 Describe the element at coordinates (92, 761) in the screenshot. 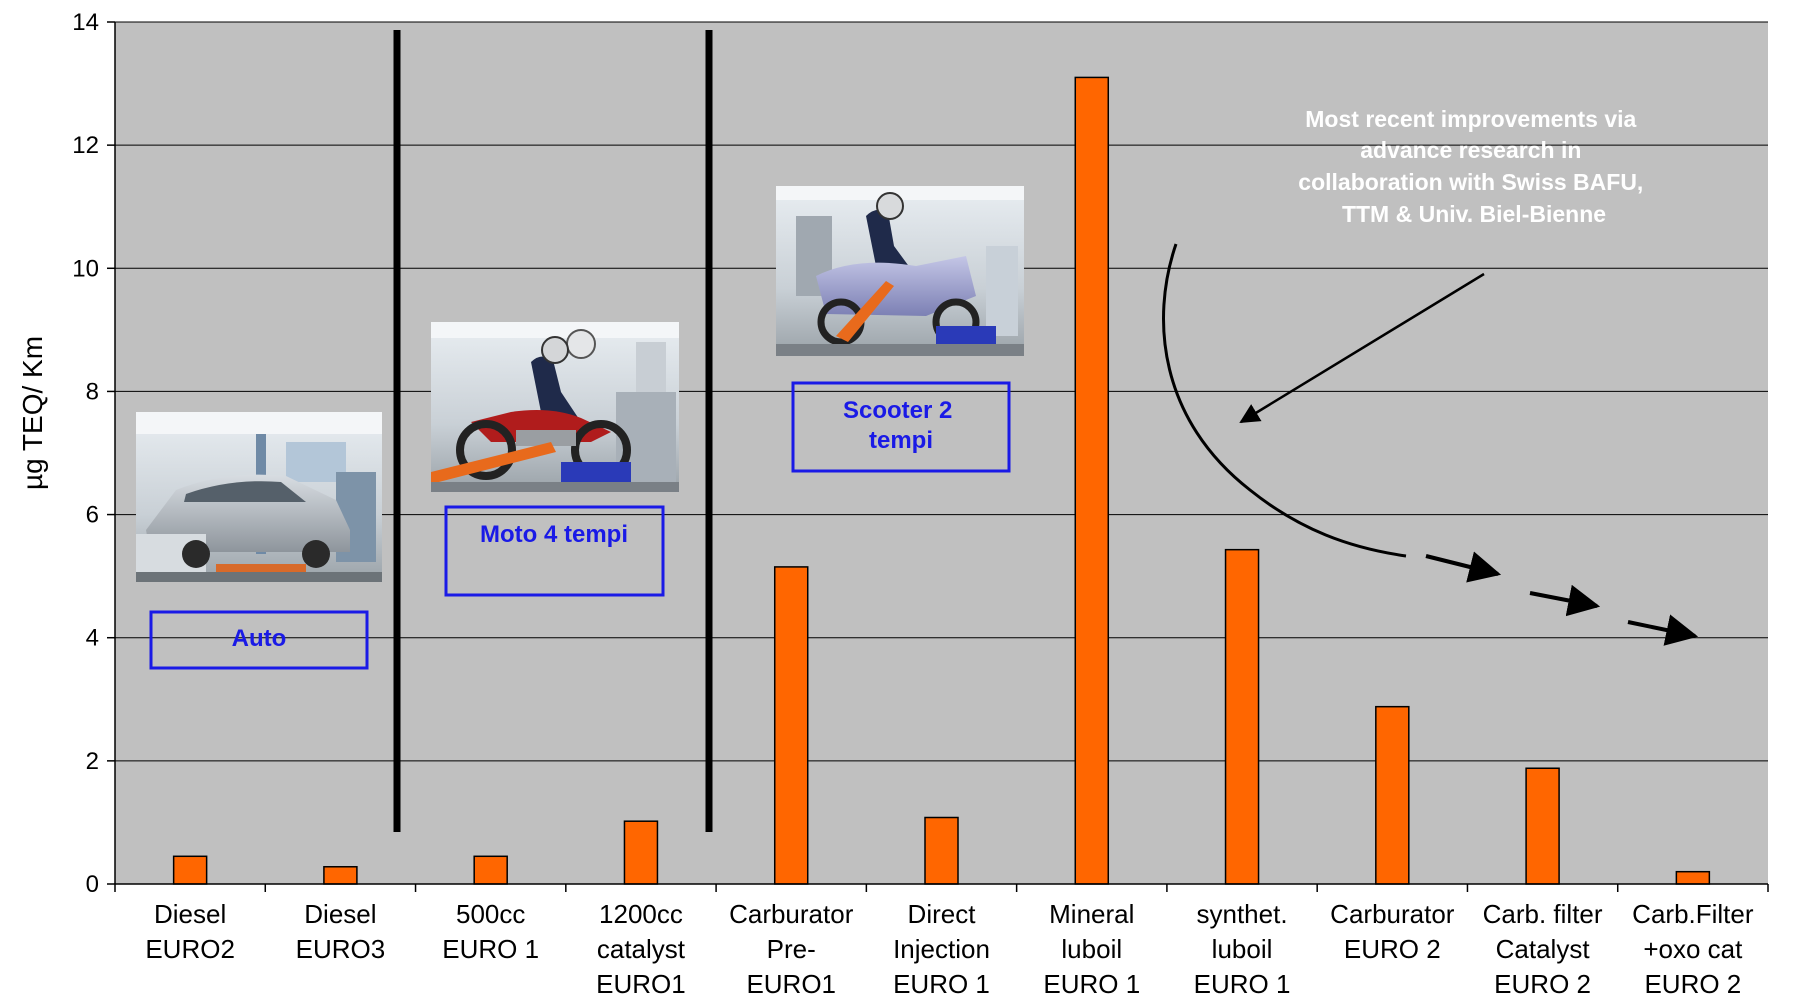

I see `y-tick-label: 2` at that location.